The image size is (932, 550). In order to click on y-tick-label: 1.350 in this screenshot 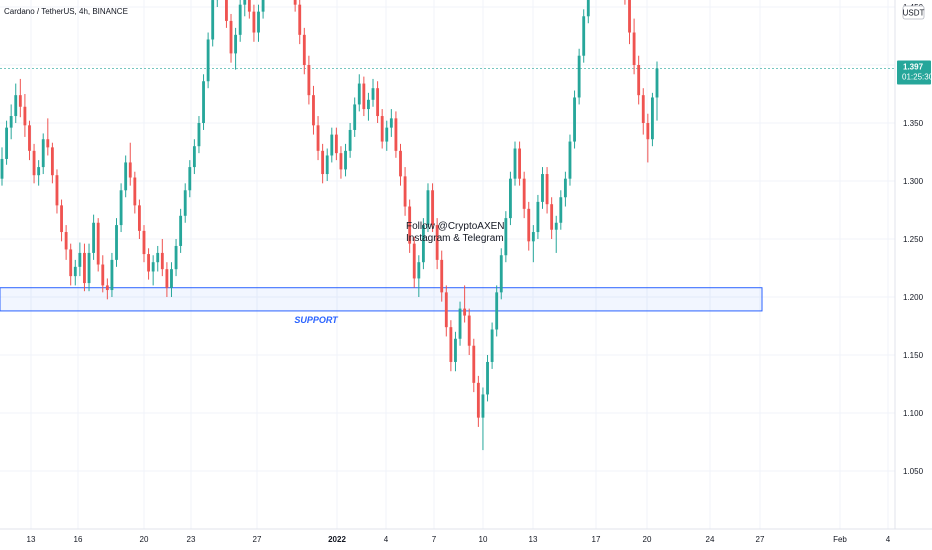, I will do `click(913, 123)`.